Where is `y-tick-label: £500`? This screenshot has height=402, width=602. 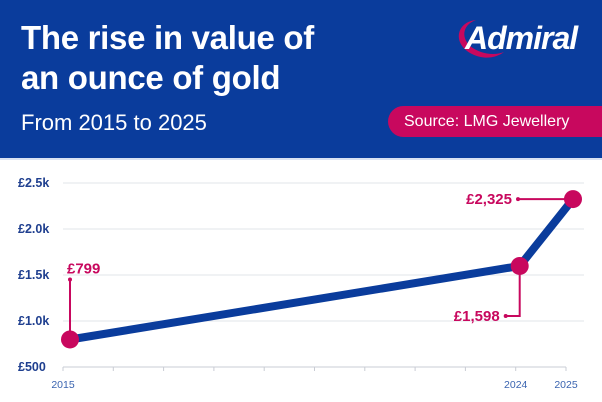 y-tick-label: £500 is located at coordinates (32, 367).